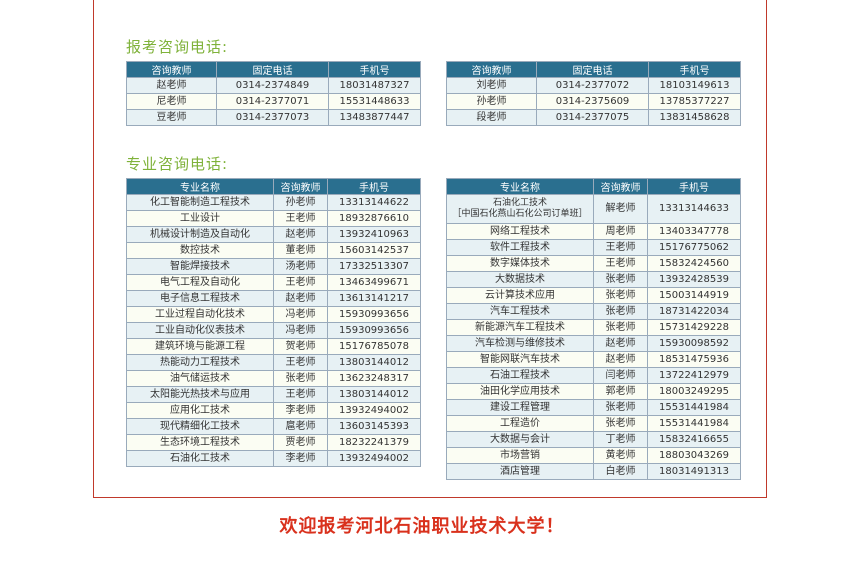 The height and width of the screenshot is (565, 844). What do you see at coordinates (374, 346) in the screenshot?
I see `table-cell: 15176785078` at bounding box center [374, 346].